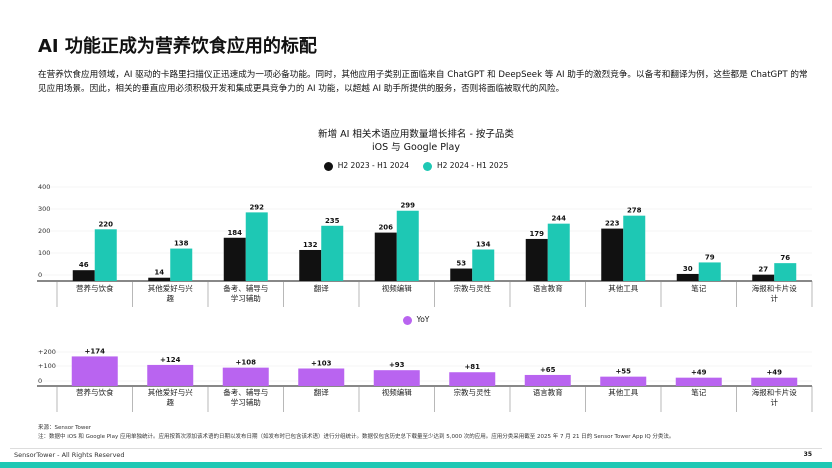 The width and height of the screenshot is (832, 468). What do you see at coordinates (397, 365) in the screenshot?
I see `data-label: +93` at bounding box center [397, 365].